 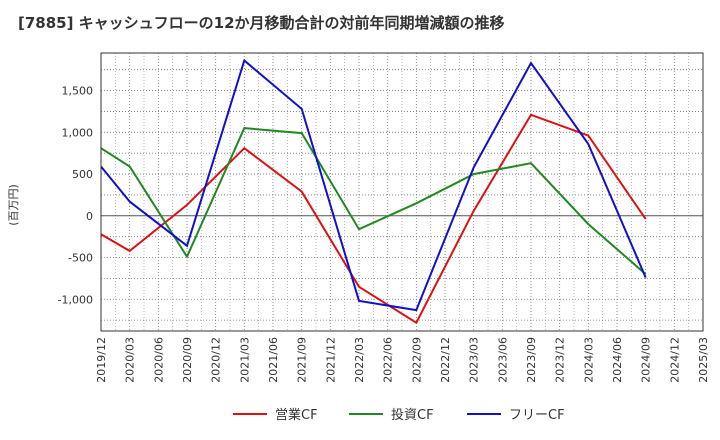 What do you see at coordinates (560, 360) in the screenshot?
I see `x-tick-label: 2023/12` at bounding box center [560, 360].